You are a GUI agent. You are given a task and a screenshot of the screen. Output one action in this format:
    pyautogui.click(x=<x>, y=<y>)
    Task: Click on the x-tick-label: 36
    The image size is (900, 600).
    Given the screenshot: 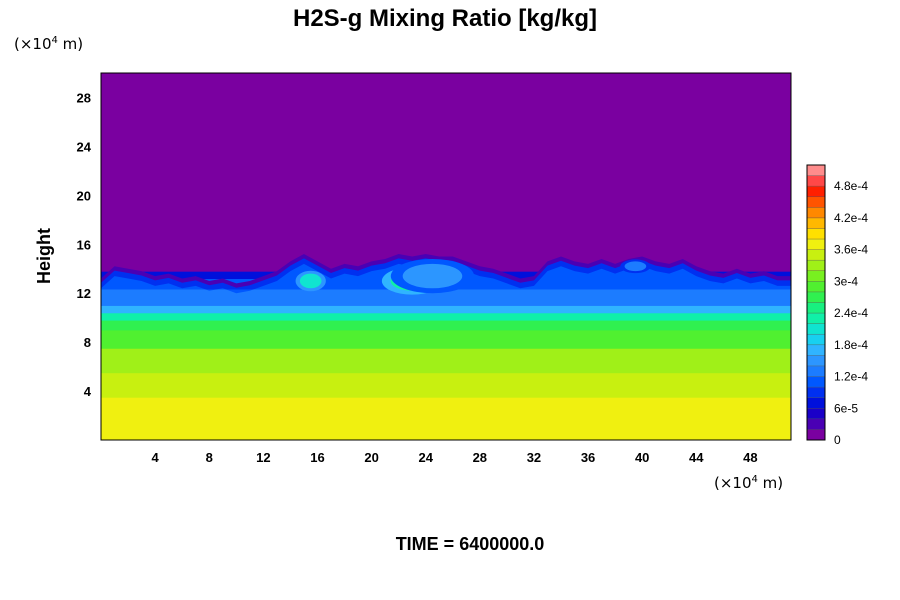 What is the action you would take?
    pyautogui.click(x=588, y=457)
    